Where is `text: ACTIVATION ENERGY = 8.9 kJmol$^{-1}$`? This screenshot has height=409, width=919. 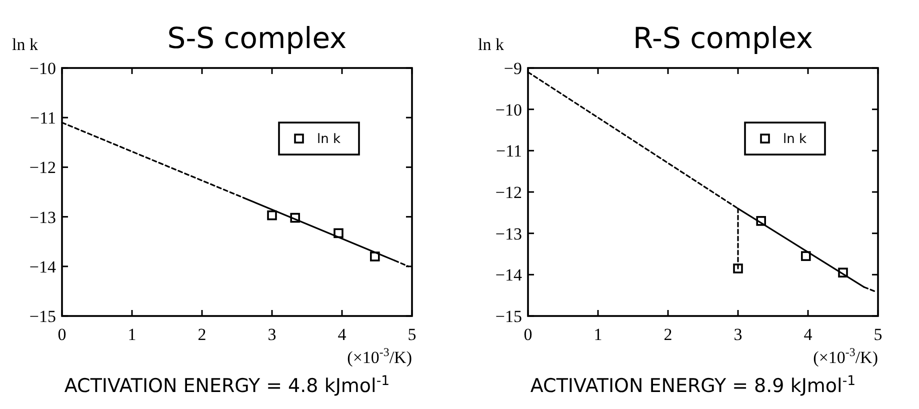
text: ACTIVATION ENERGY = 8.9 kJmol$^{-1}$ is located at coordinates (693, 385).